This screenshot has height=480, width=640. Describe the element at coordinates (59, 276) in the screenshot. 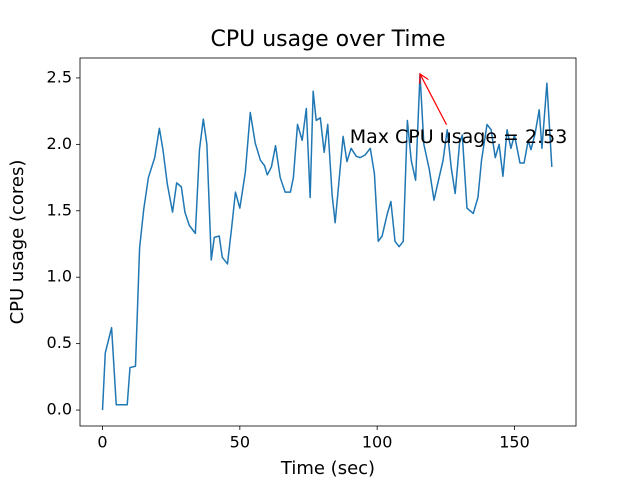

I see `y-tick-label: 1.0` at that location.